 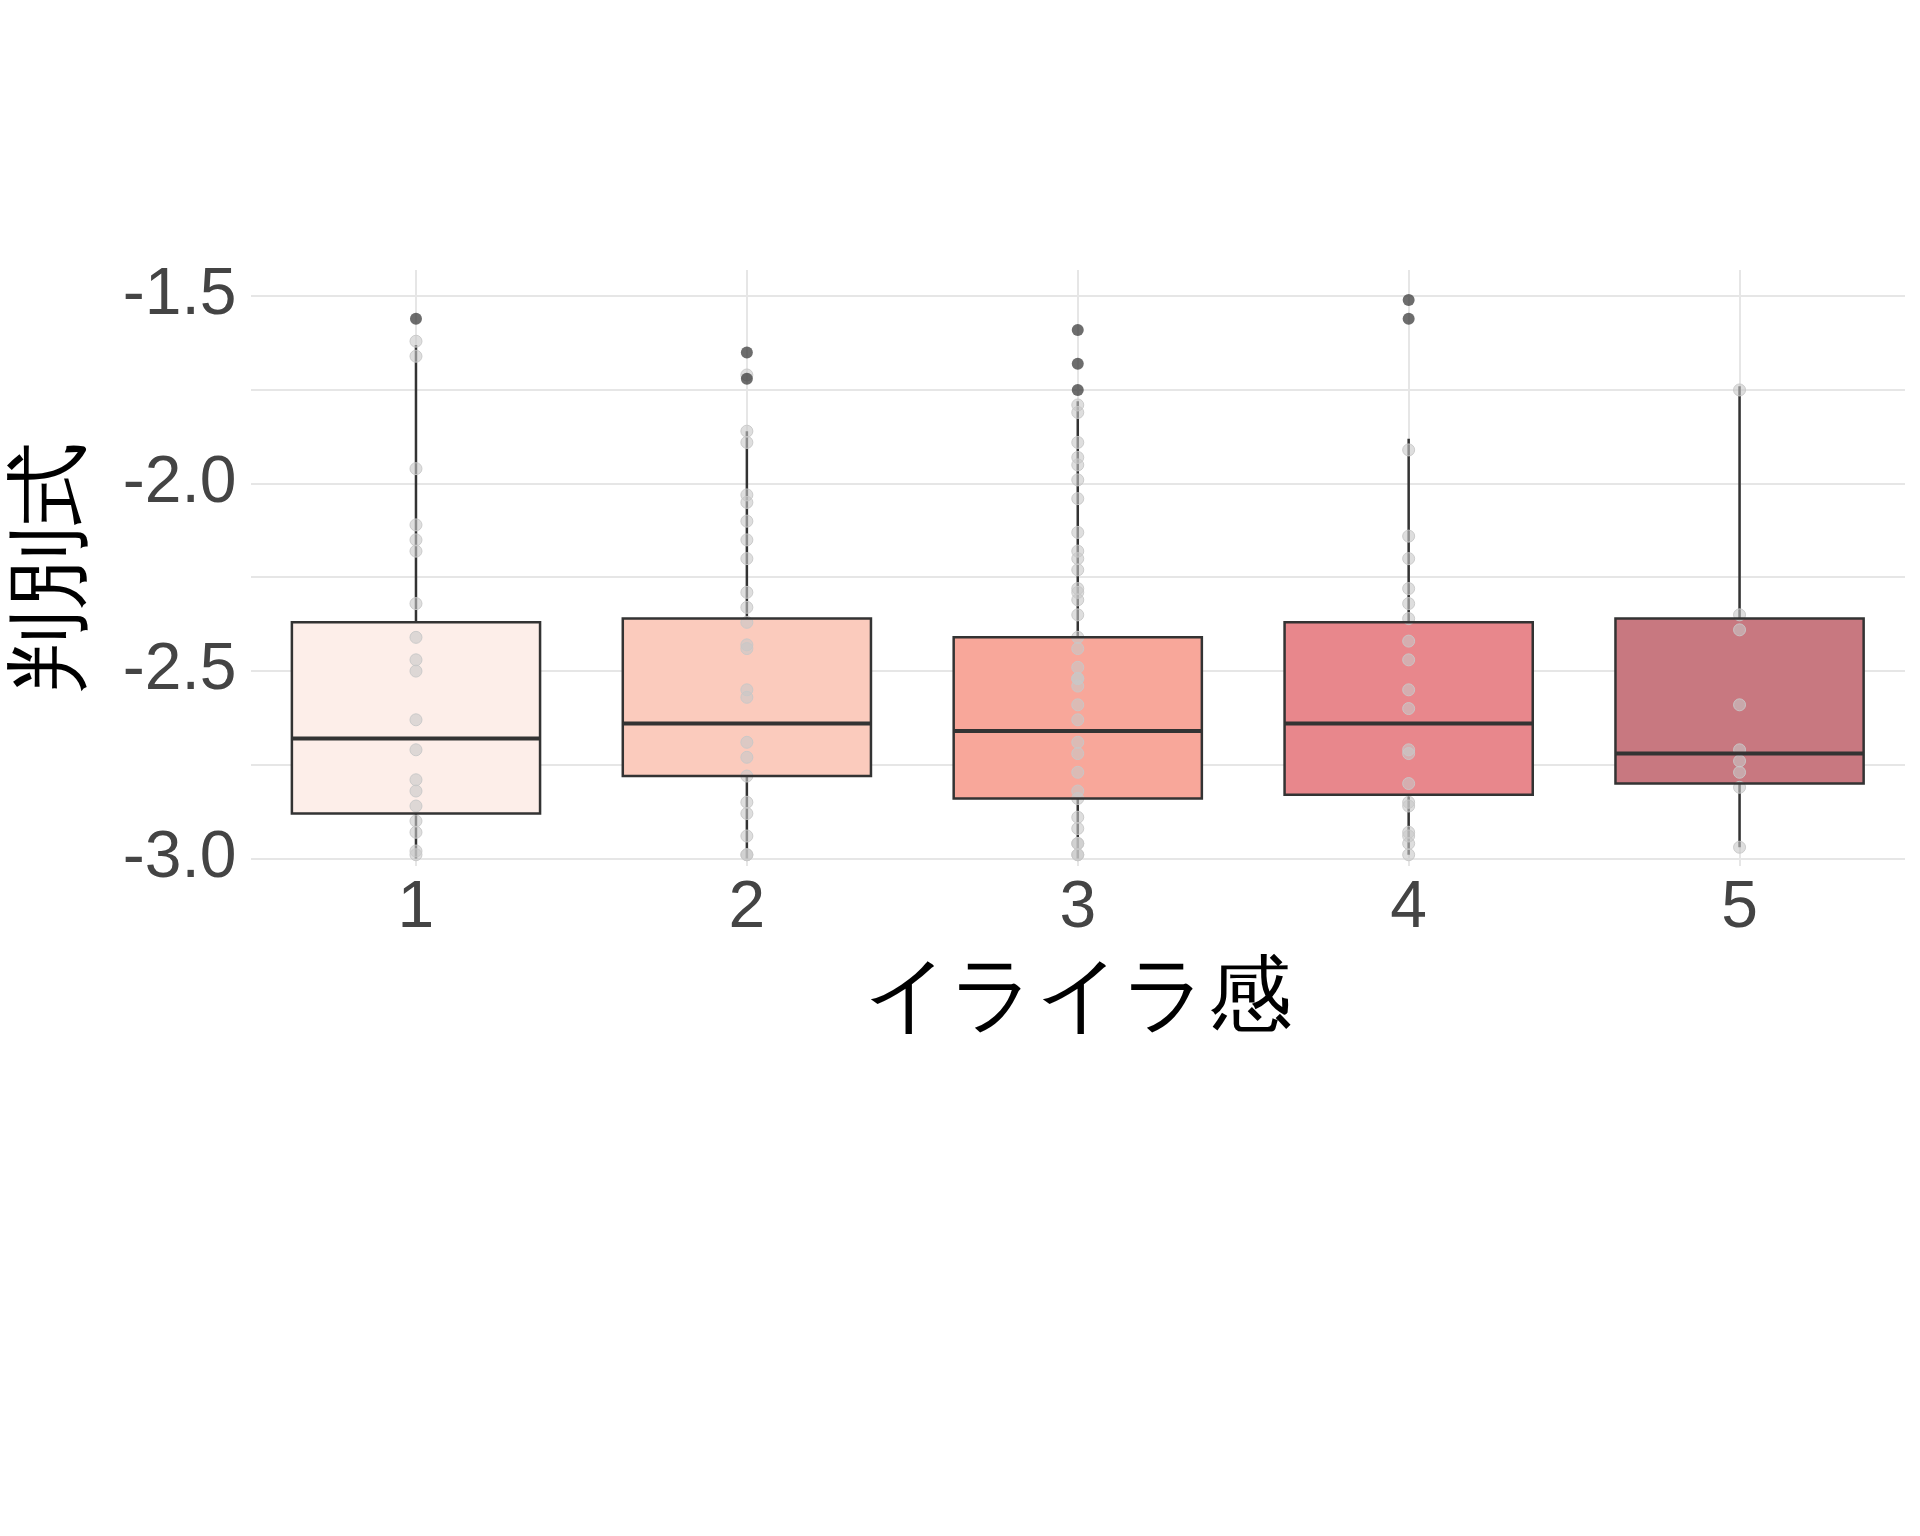 I want to click on y-tick-label: -1.5, so click(x=179, y=291).